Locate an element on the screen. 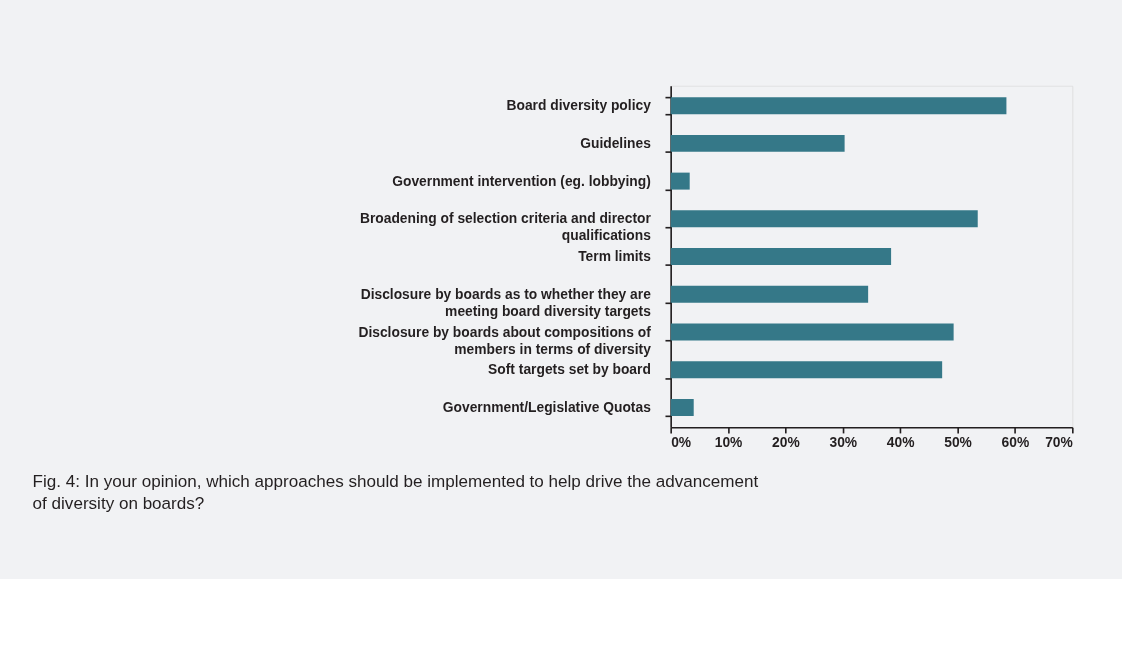 The image size is (1122, 654). y-tick-label: Term limits is located at coordinates (615, 256).